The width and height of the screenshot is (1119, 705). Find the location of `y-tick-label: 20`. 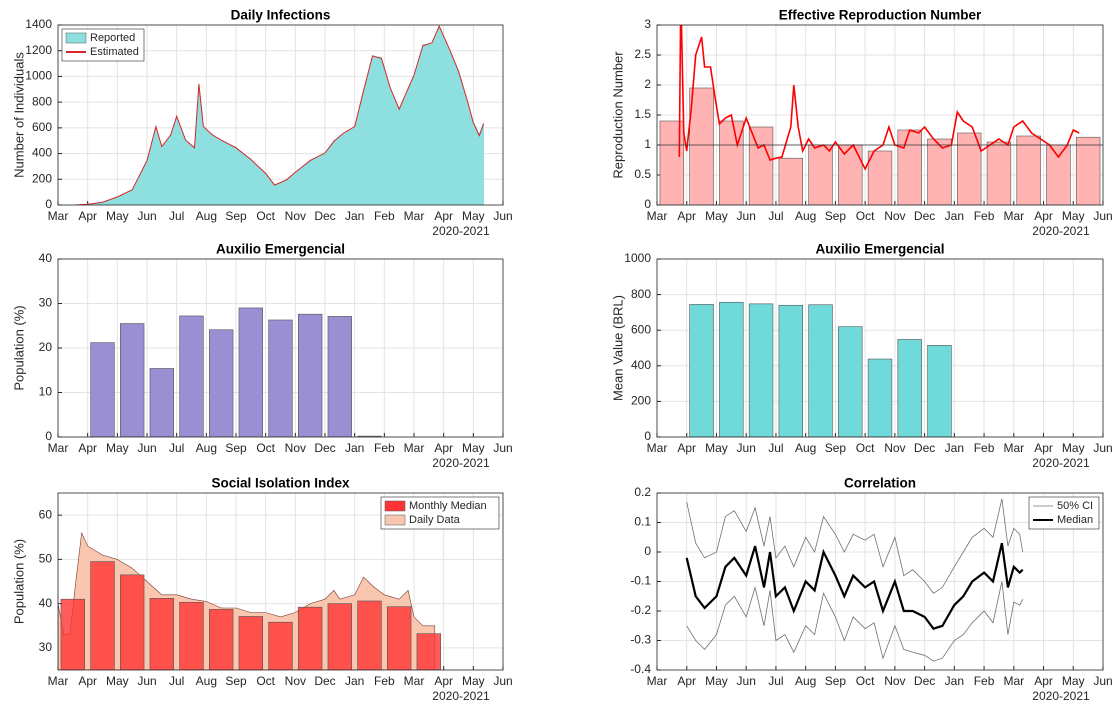

y-tick-label: 20 is located at coordinates (46, 347).